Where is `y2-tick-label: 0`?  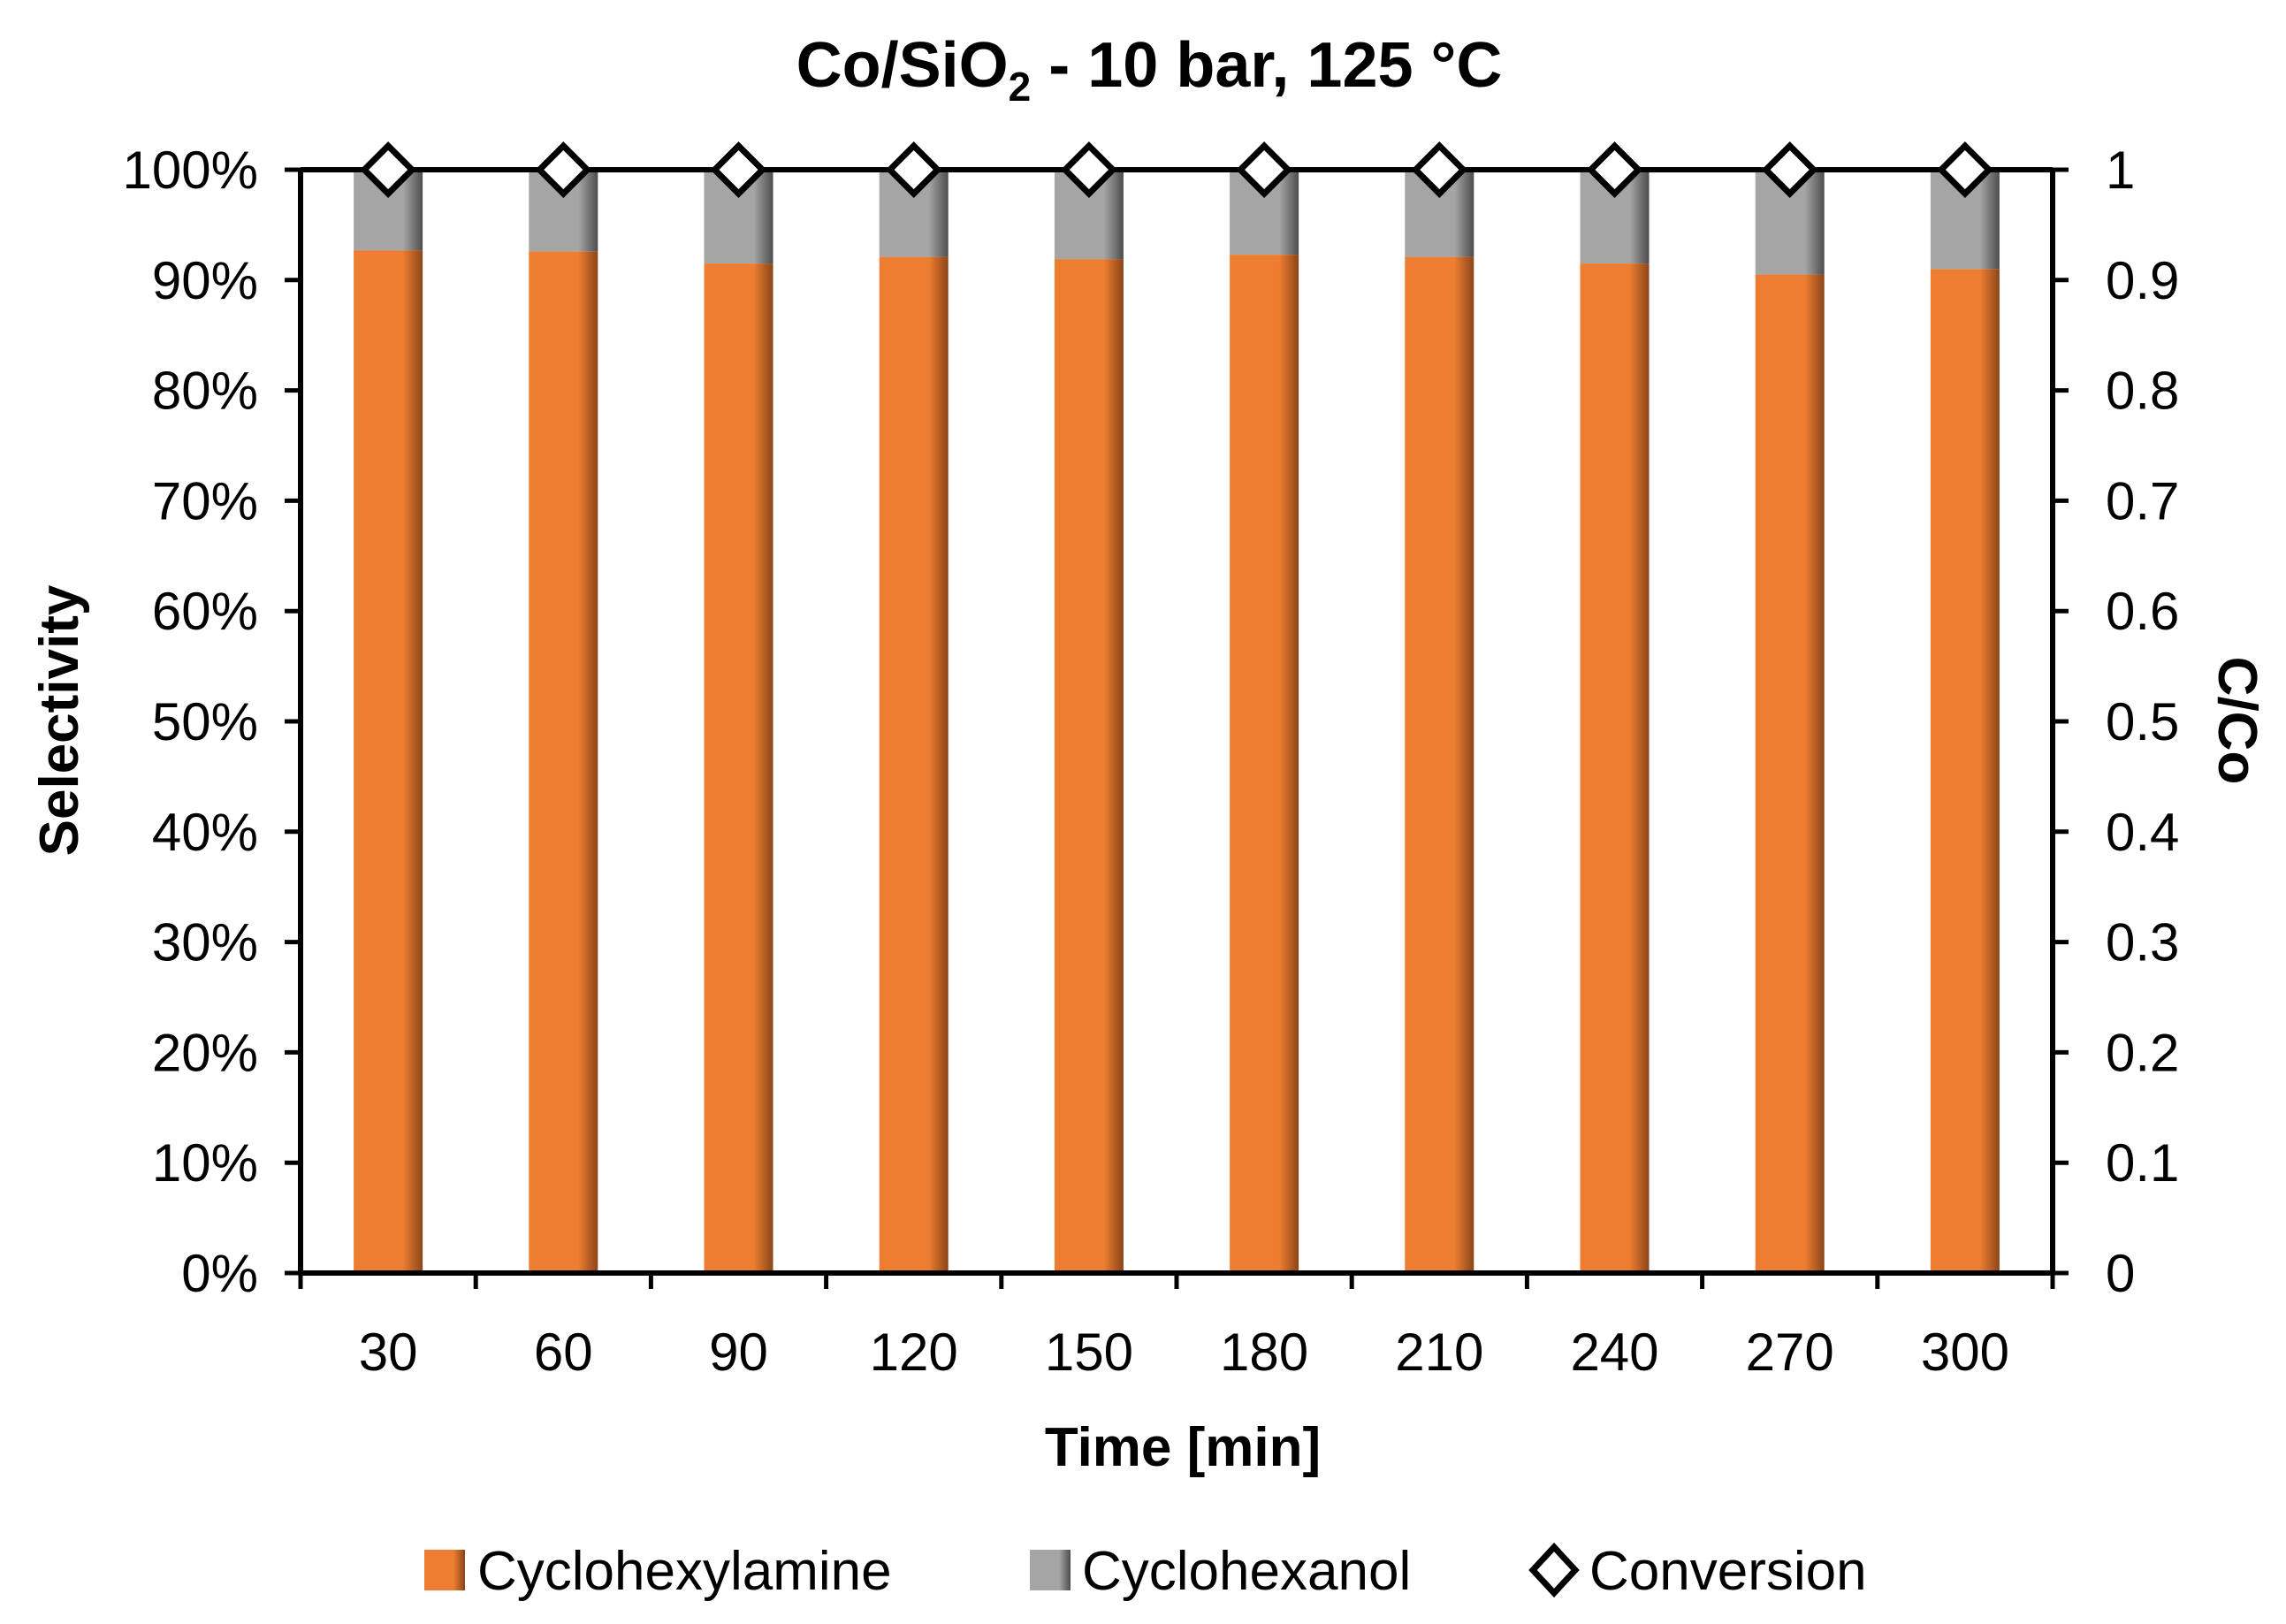
y2-tick-label: 0 is located at coordinates (2120, 1273).